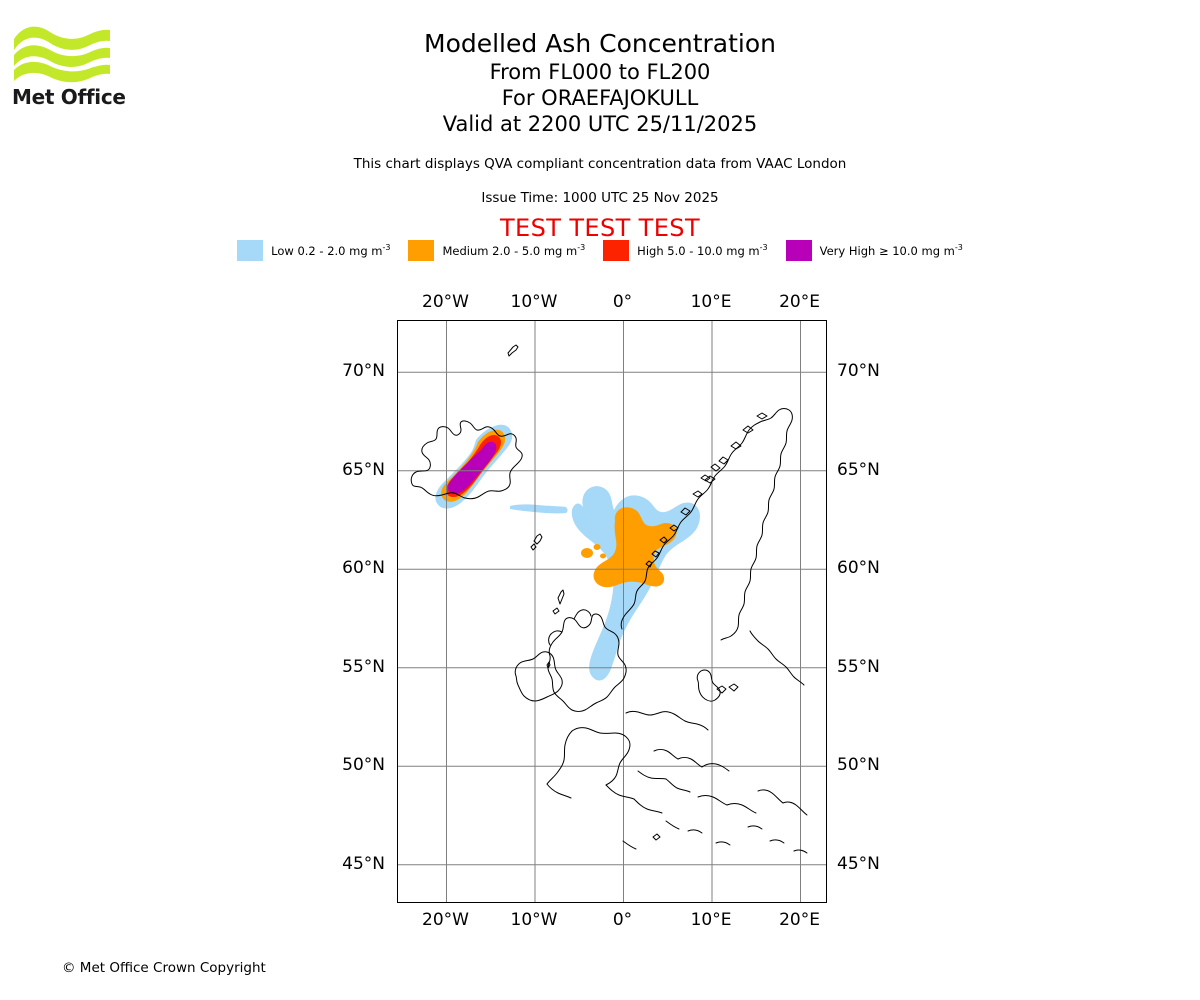  I want to click on lat-label-left-70n: 70°N, so click(363, 371).